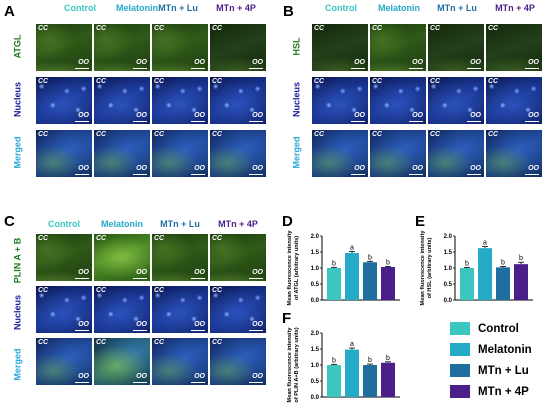 Image resolution: width=550 pixels, height=412 pixels. Describe the element at coordinates (296, 46) in the screenshot. I see `row-label-hsl: HSL` at that location.